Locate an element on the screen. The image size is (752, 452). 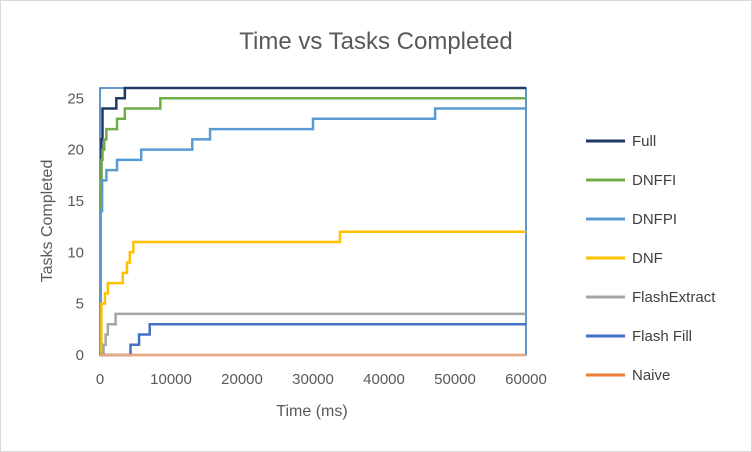
x-tick-label: 20000 is located at coordinates (242, 379).